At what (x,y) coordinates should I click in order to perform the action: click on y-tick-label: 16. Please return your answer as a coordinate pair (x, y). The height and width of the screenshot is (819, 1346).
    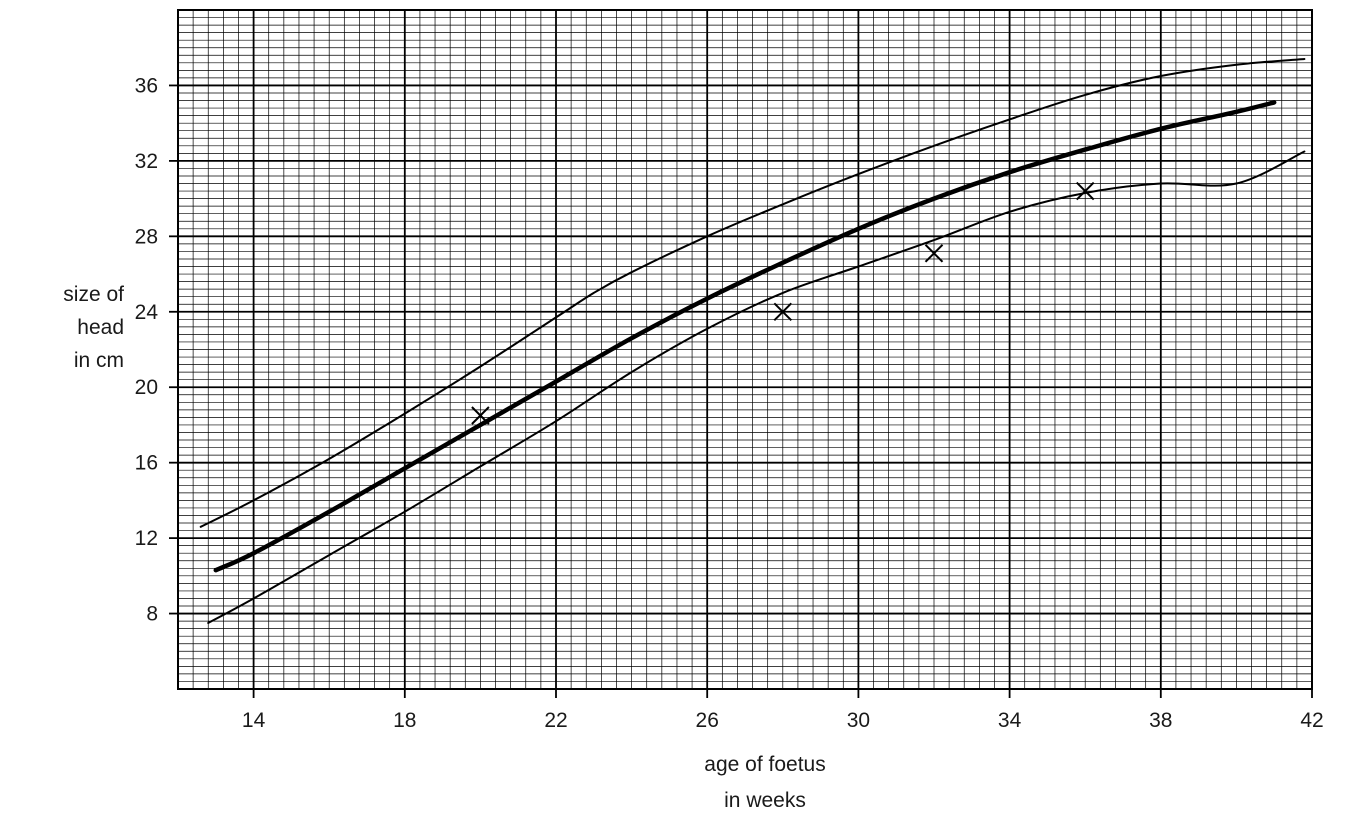
    Looking at the image, I should click on (146, 463).